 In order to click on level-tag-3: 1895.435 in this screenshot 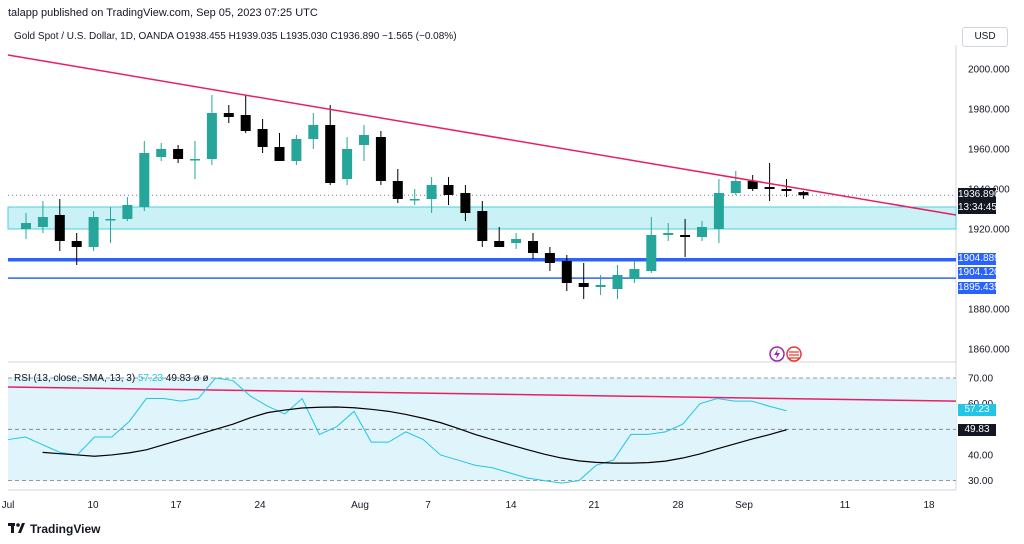, I will do `click(979, 288)`.